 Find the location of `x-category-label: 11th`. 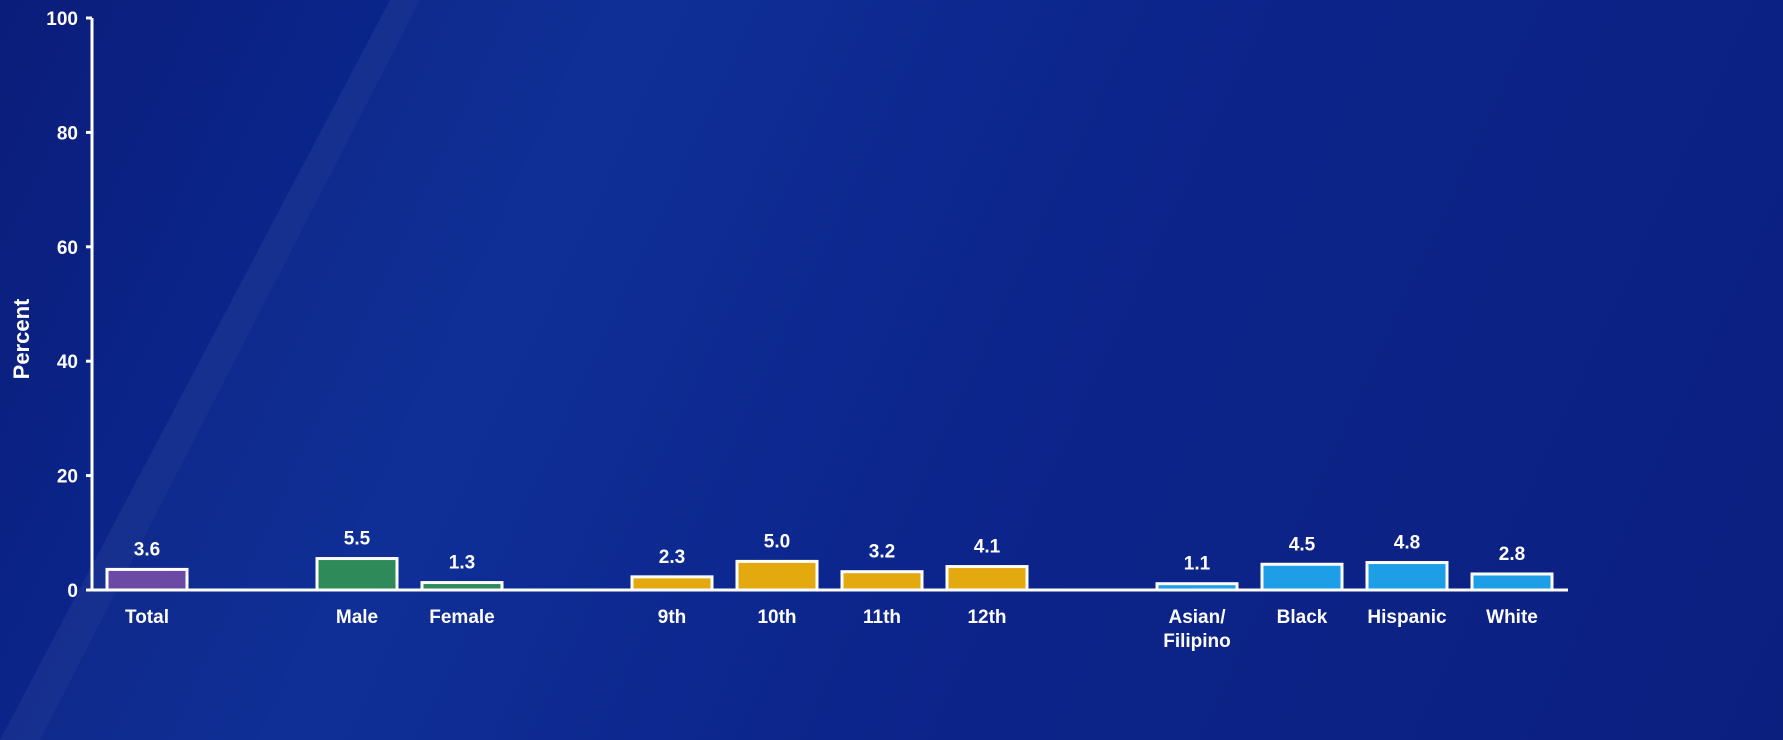

x-category-label: 11th is located at coordinates (882, 617).